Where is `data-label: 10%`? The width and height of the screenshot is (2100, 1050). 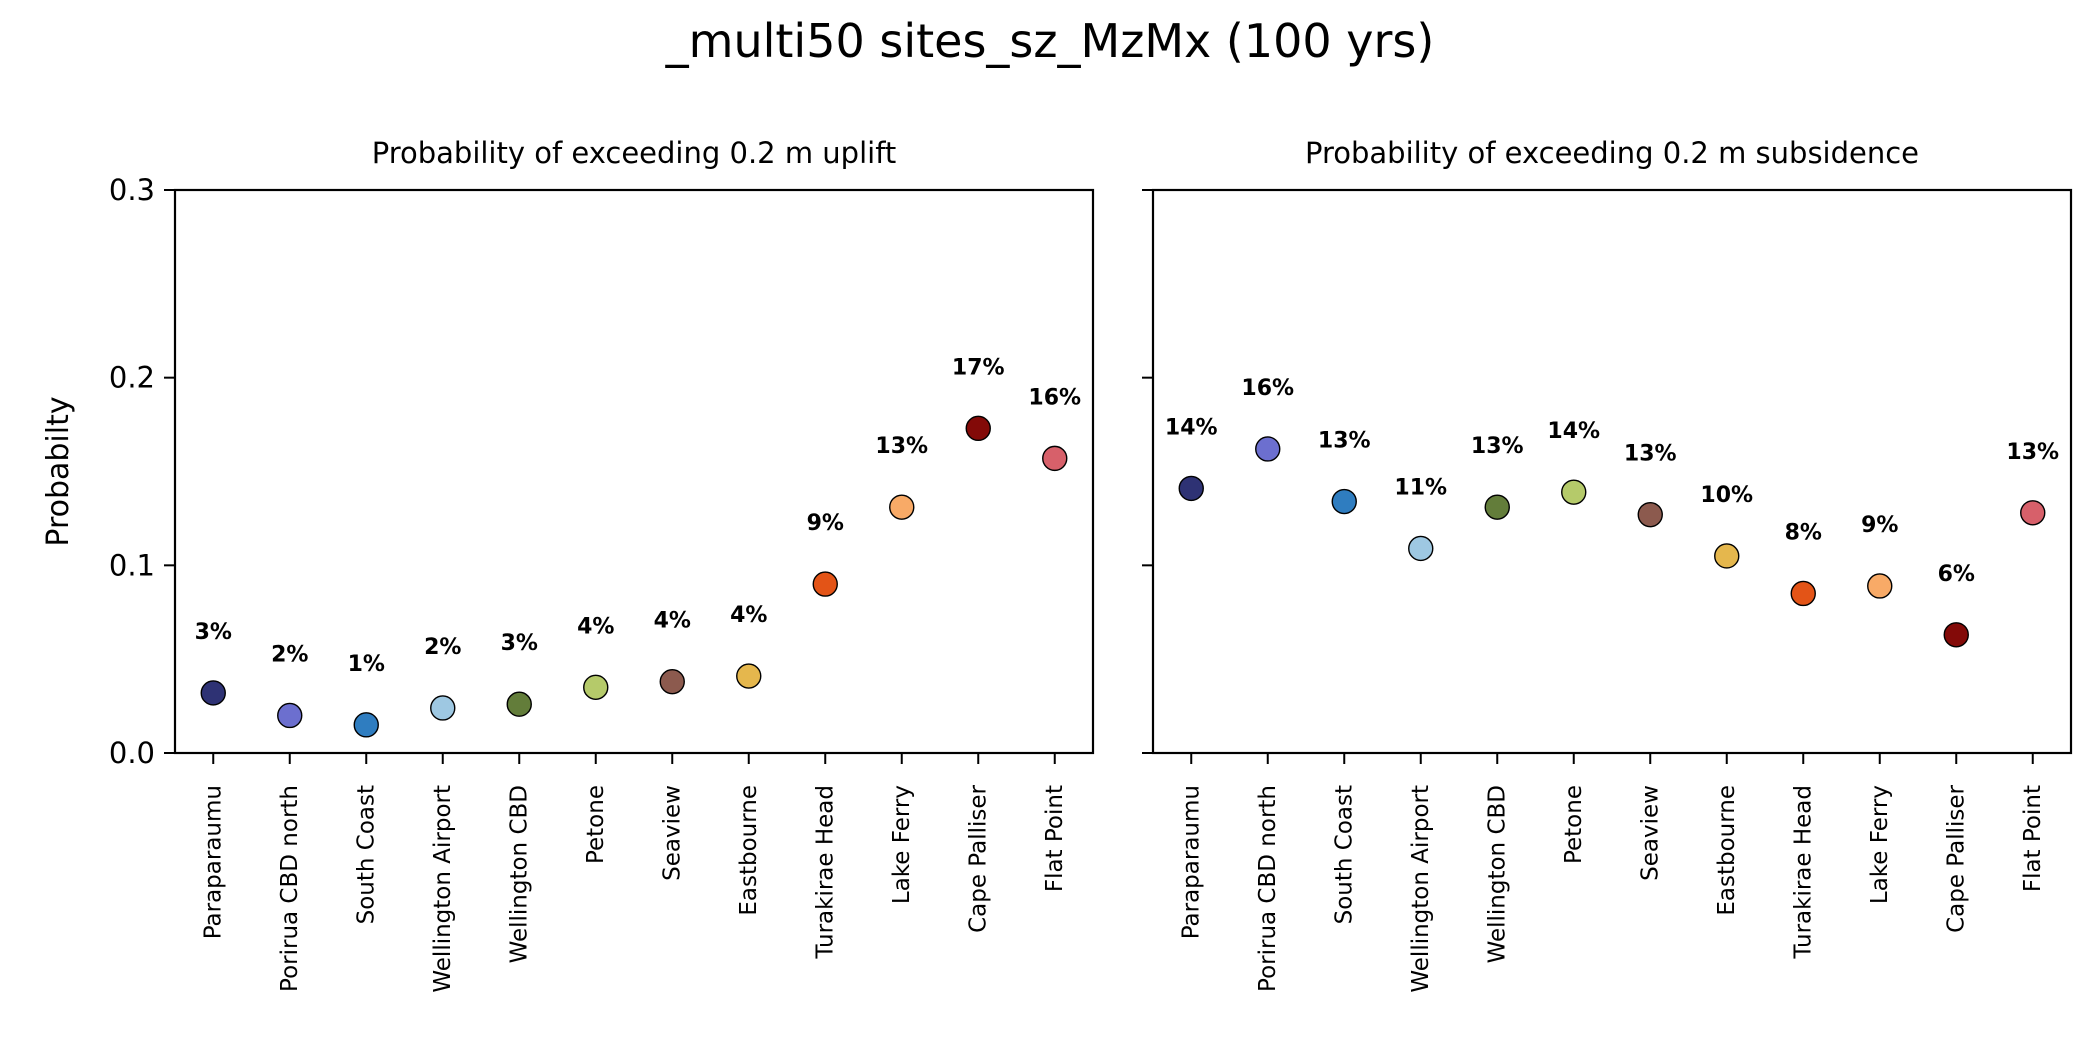
data-label: 10% is located at coordinates (1726, 495).